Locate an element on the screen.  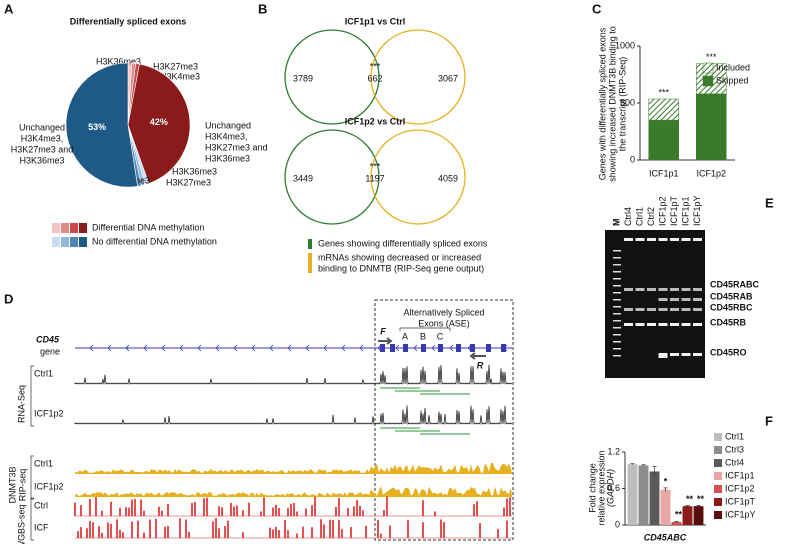
junction-lines is located at coordinates (425, 431).